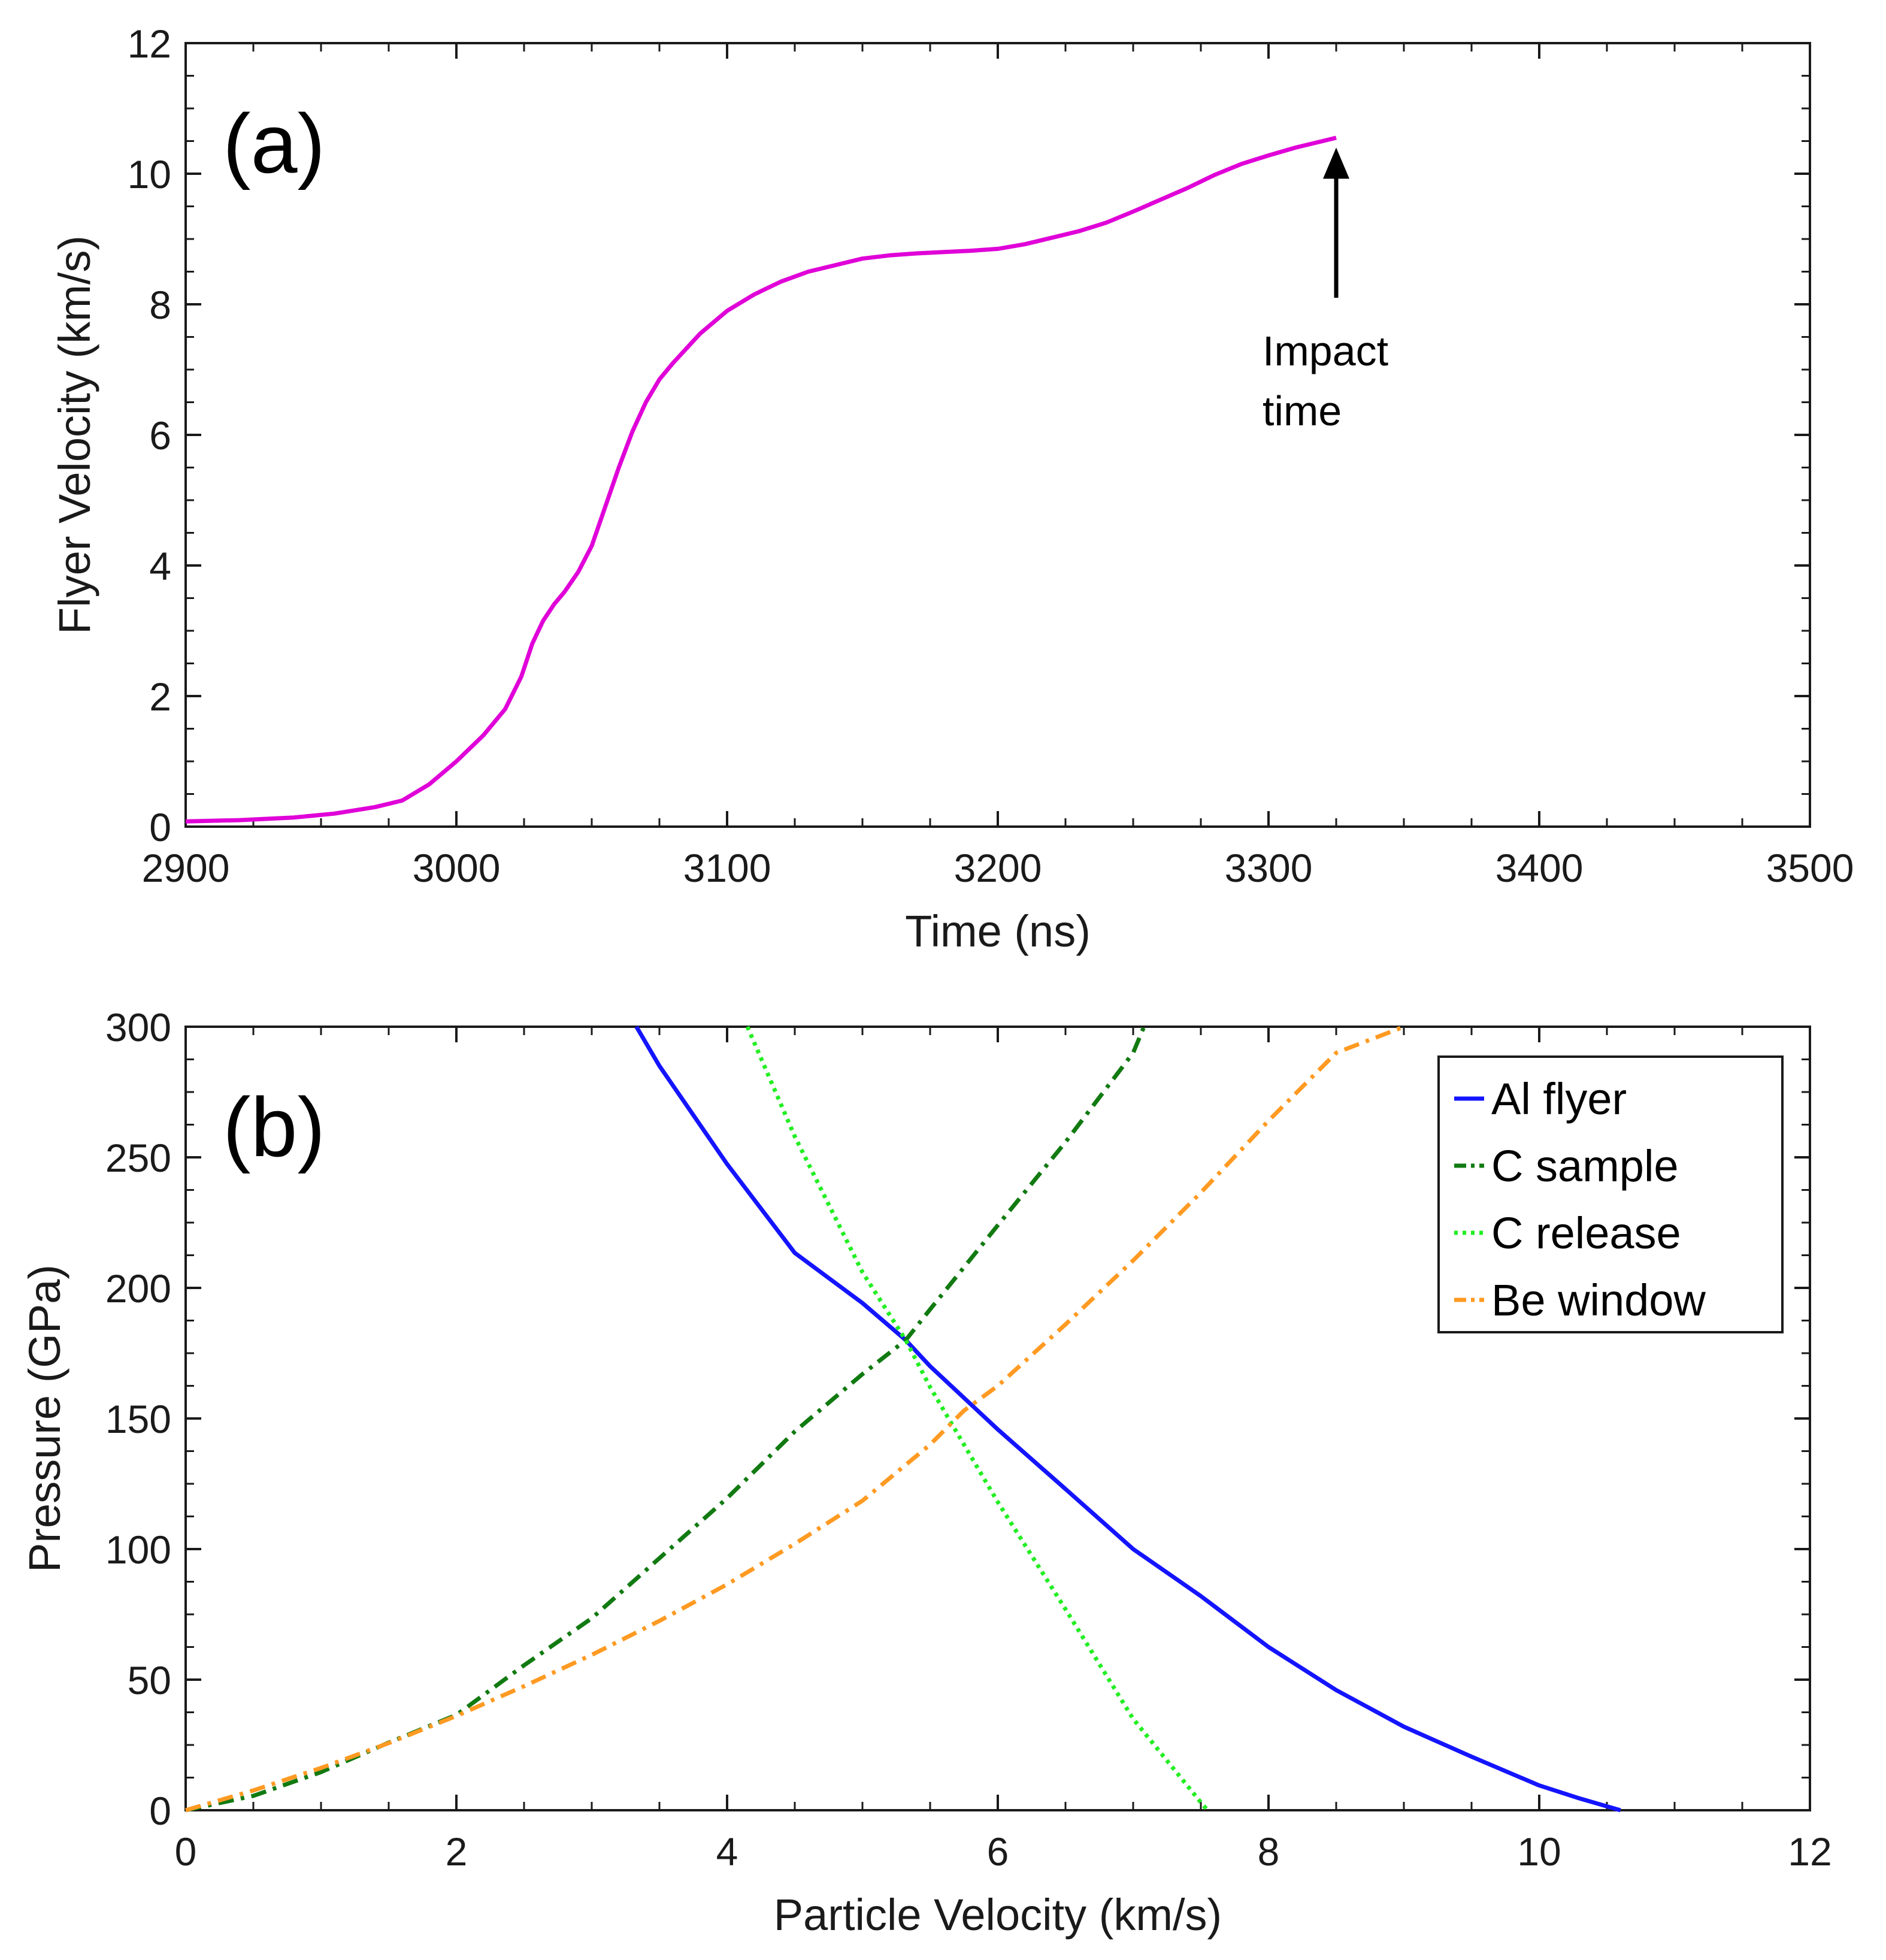 This screenshot has height=1960, width=1886. I want to click on y-tick-label: 200, so click(138, 1288).